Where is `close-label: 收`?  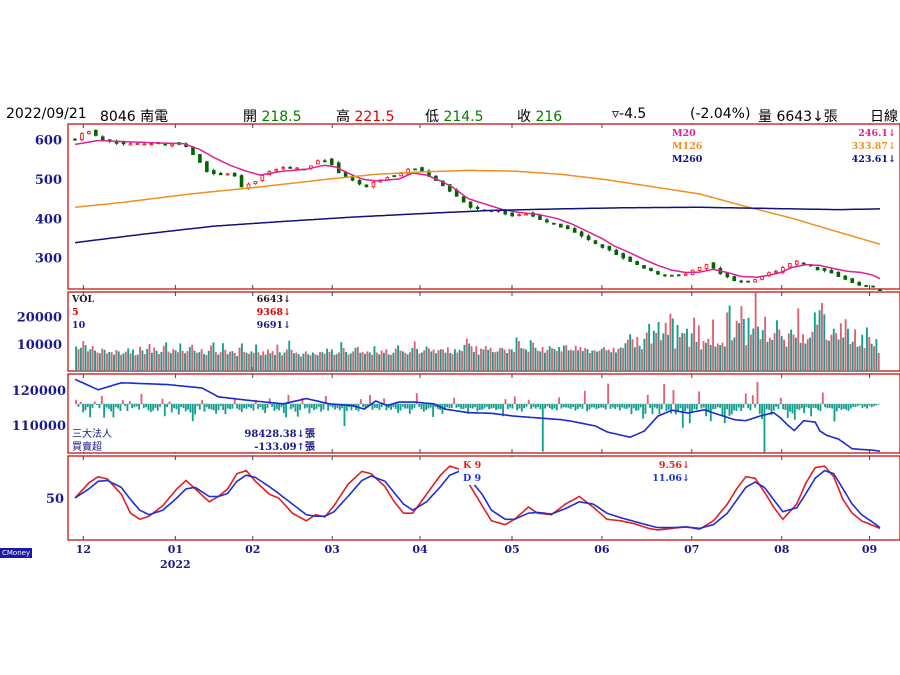 close-label: 收 is located at coordinates (524, 117).